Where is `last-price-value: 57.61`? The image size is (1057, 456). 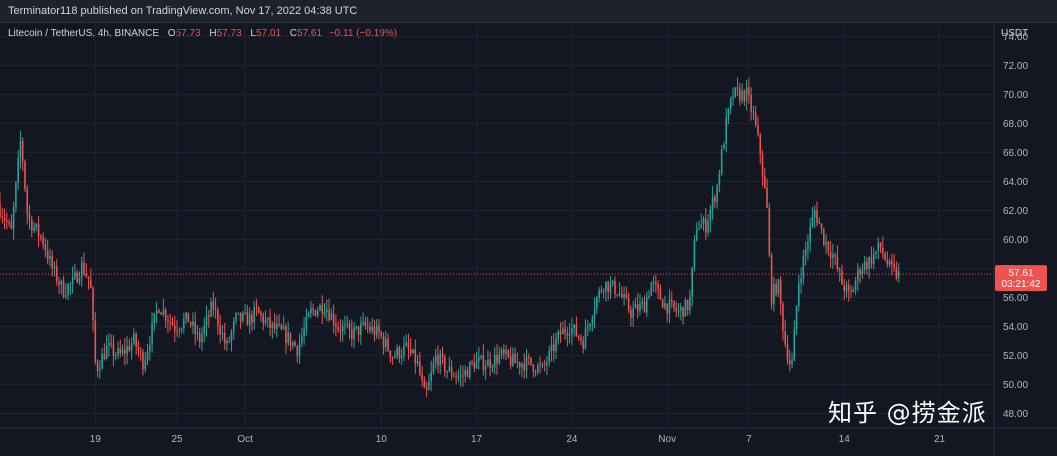
last-price-value: 57.61 is located at coordinates (1020, 273).